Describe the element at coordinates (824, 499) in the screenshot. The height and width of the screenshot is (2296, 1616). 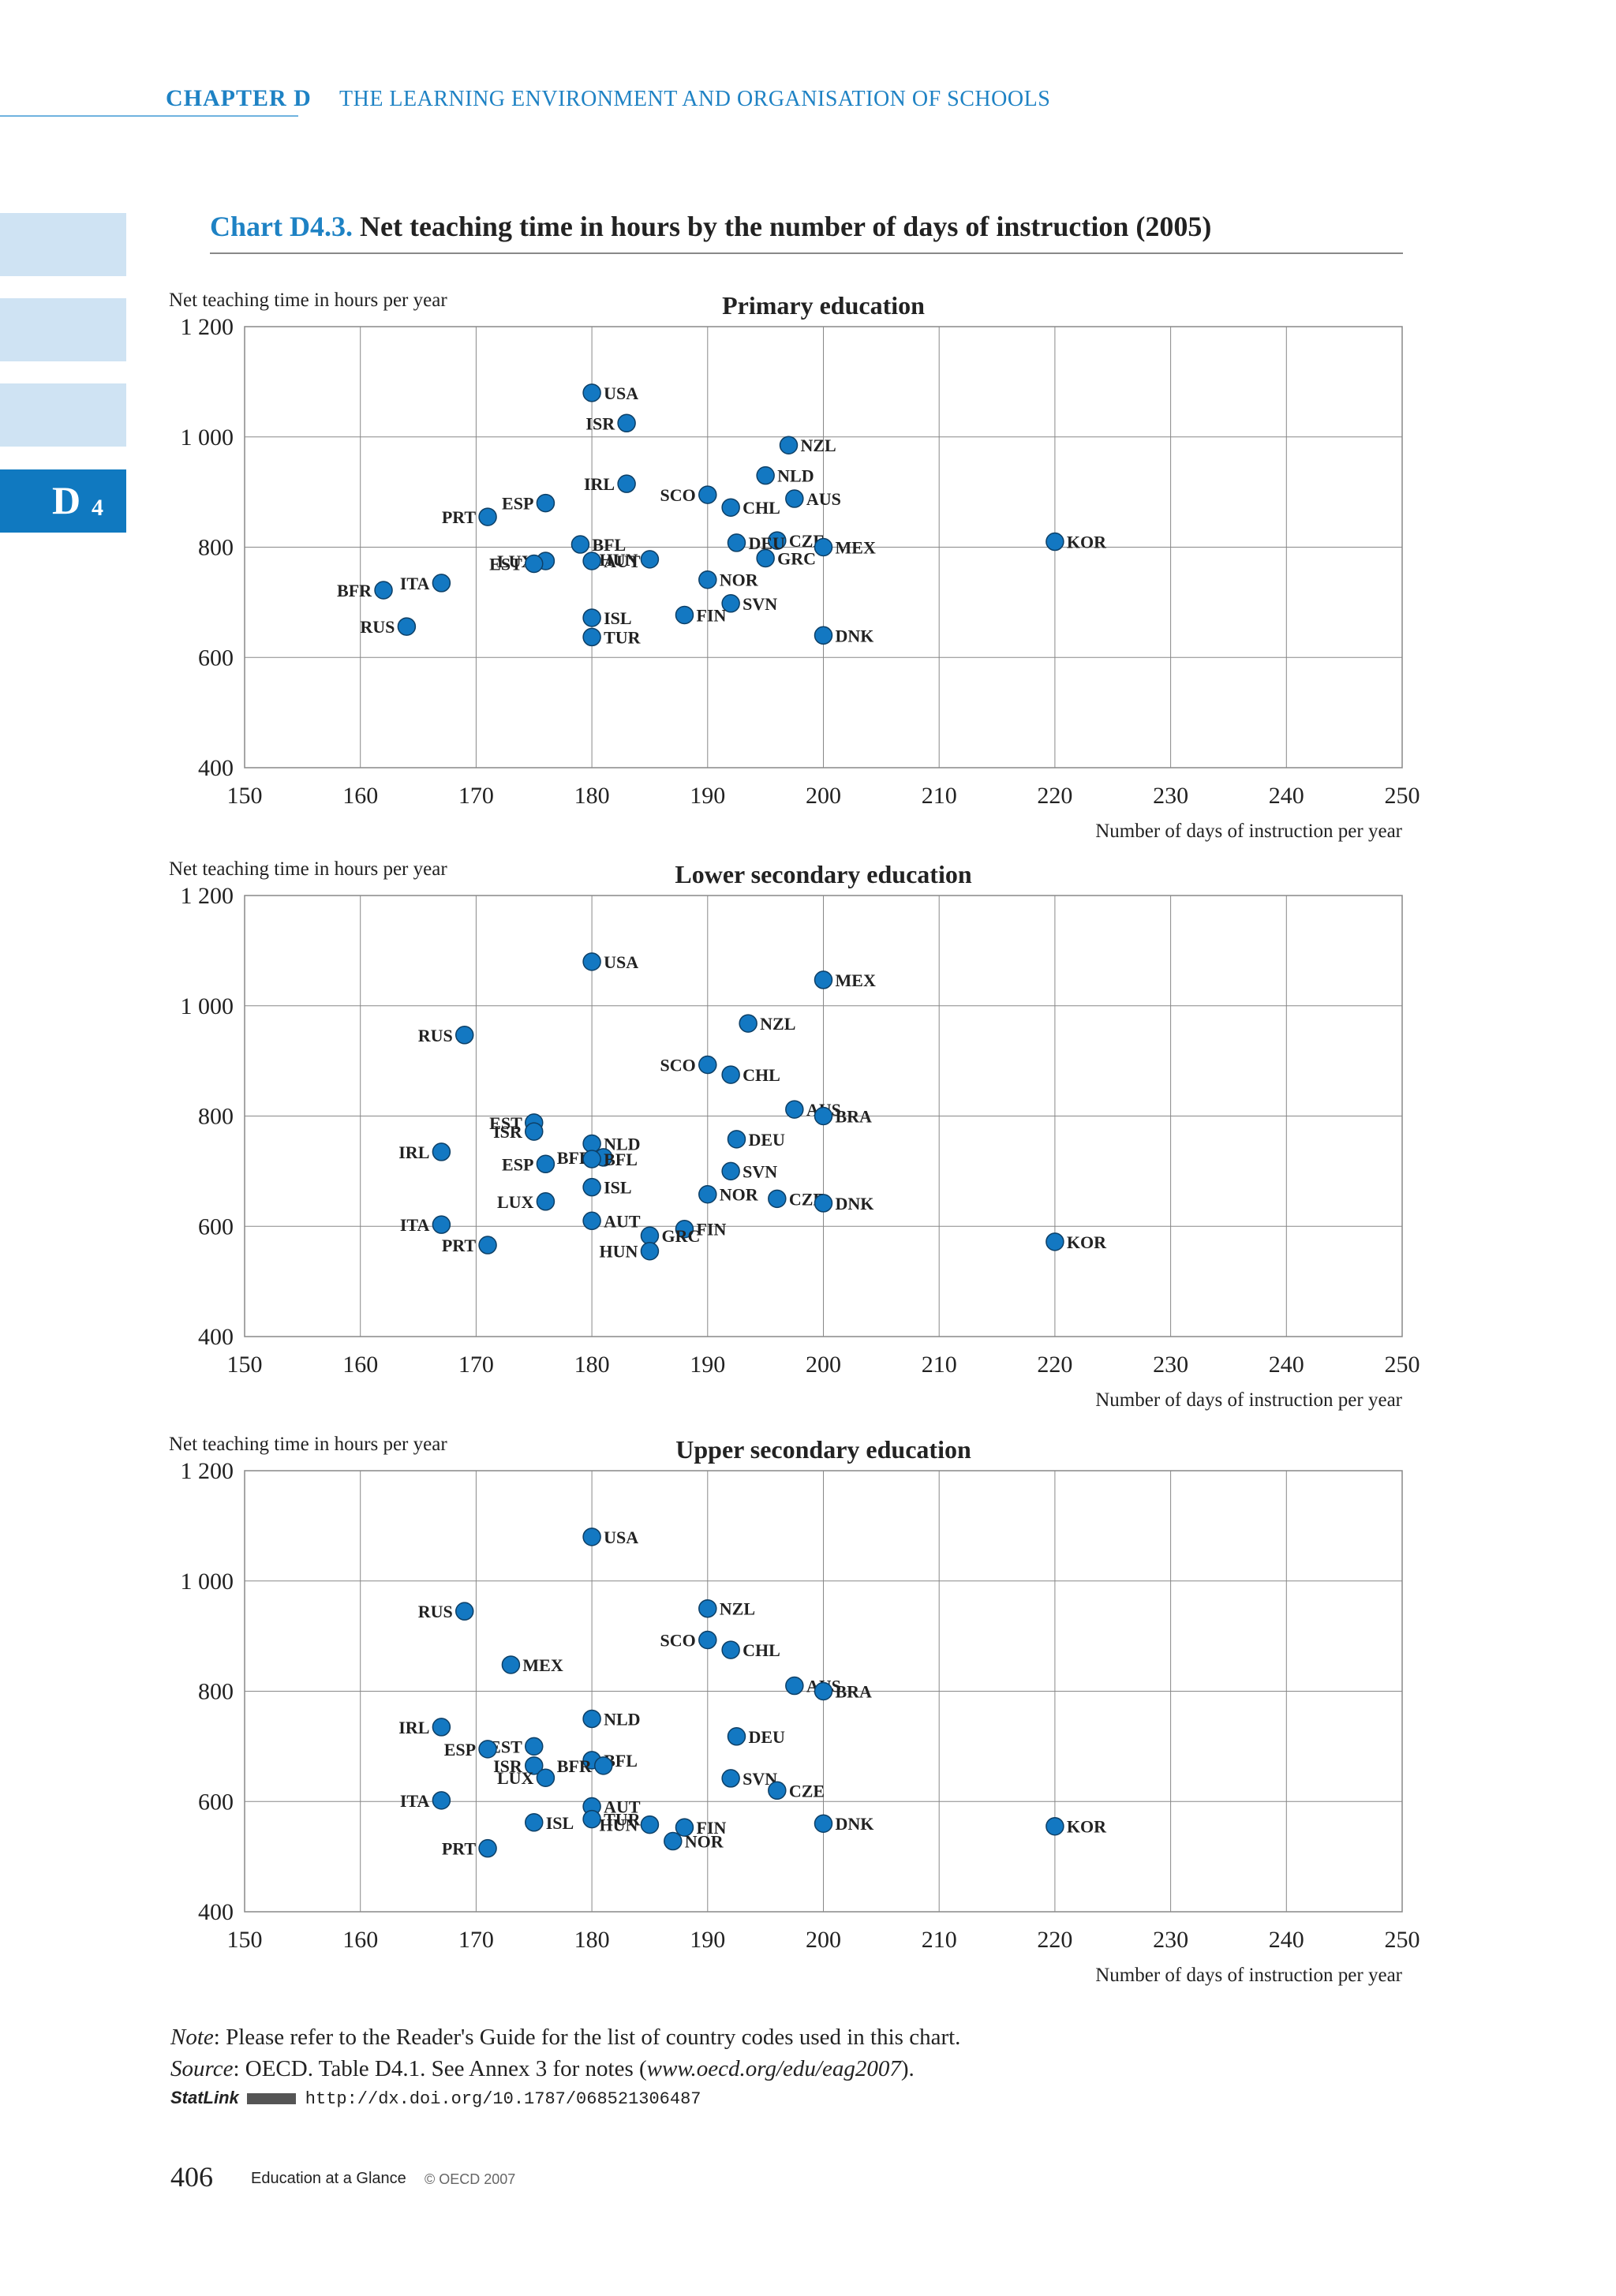
I see `point-label: AUS` at that location.